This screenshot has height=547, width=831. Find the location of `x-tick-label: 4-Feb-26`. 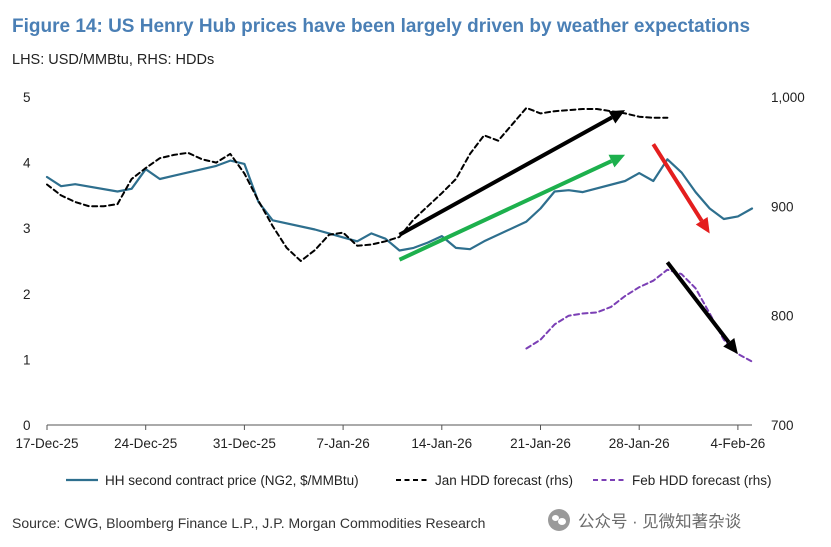

x-tick-label: 4-Feb-26 is located at coordinates (738, 443).